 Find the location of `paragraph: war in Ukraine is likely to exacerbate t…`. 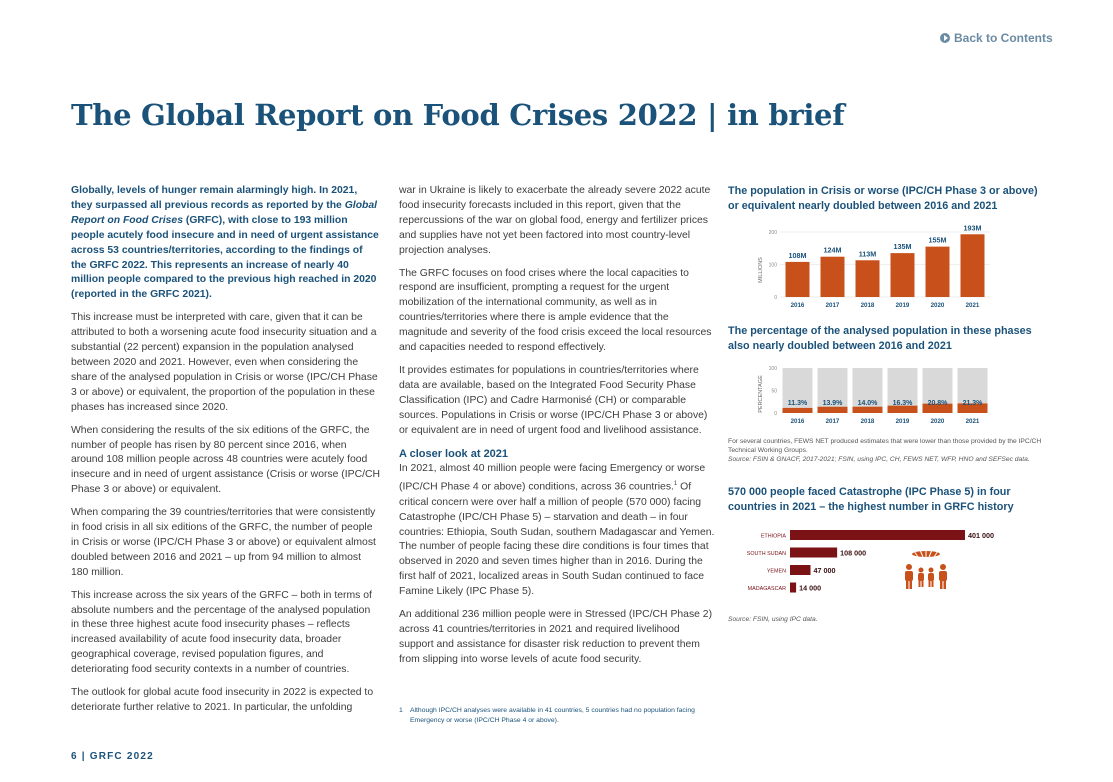

paragraph: war in Ukraine is likely to exacerbate t… is located at coordinates (555, 220).